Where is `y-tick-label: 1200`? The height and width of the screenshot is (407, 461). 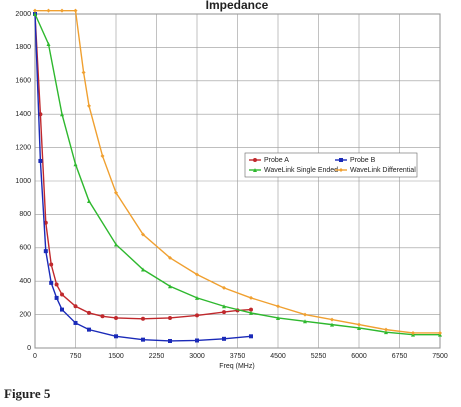 y-tick-label: 1200 is located at coordinates (23, 147).